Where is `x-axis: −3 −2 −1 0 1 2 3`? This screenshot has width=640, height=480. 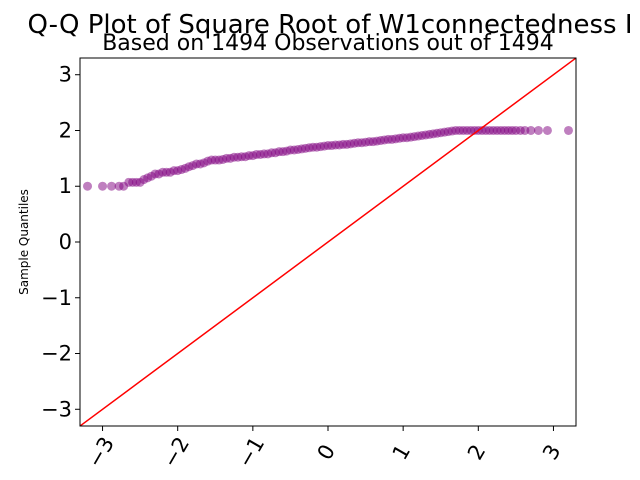
x-axis: −3 −2 −1 0 1 2 3 is located at coordinates (324, 449).